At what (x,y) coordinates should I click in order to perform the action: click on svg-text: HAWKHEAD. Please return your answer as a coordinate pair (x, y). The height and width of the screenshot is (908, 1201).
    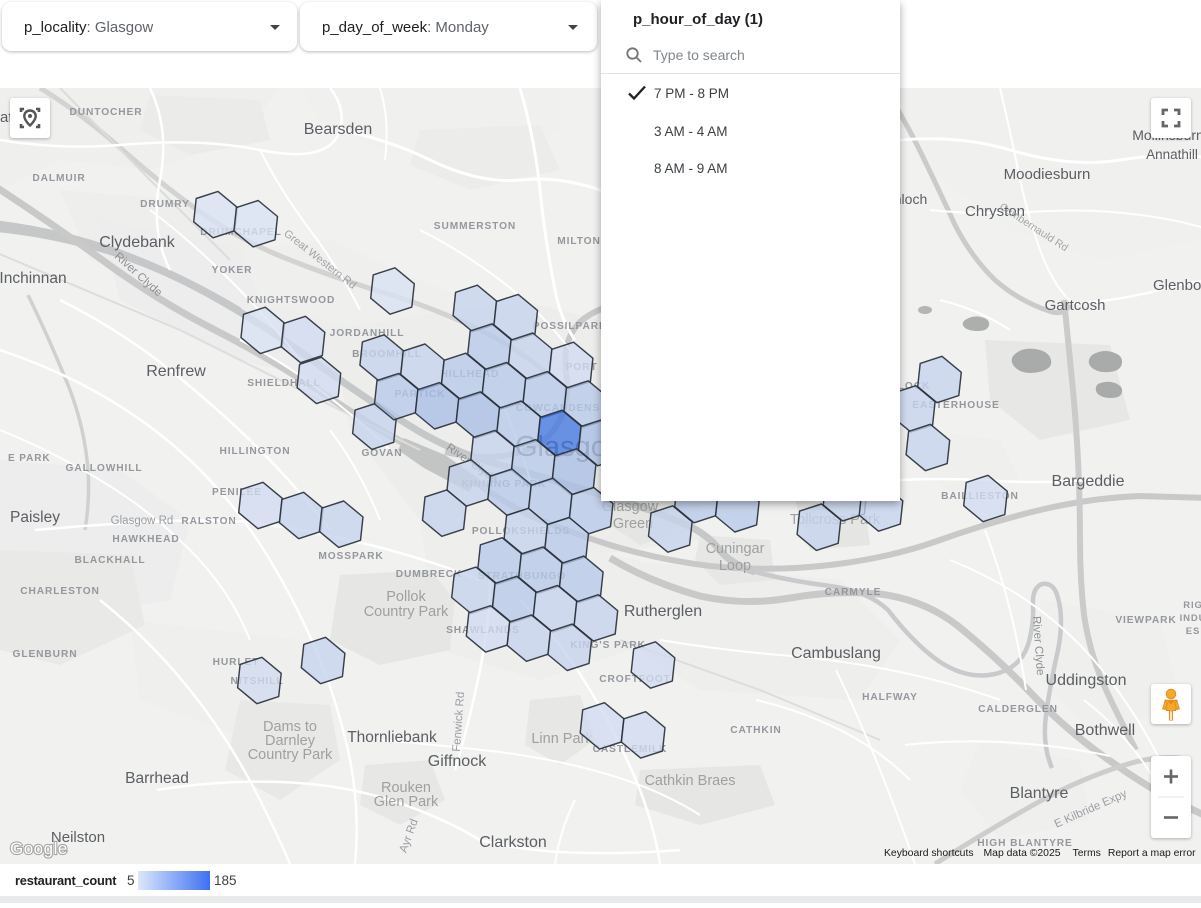
    Looking at the image, I should click on (145, 539).